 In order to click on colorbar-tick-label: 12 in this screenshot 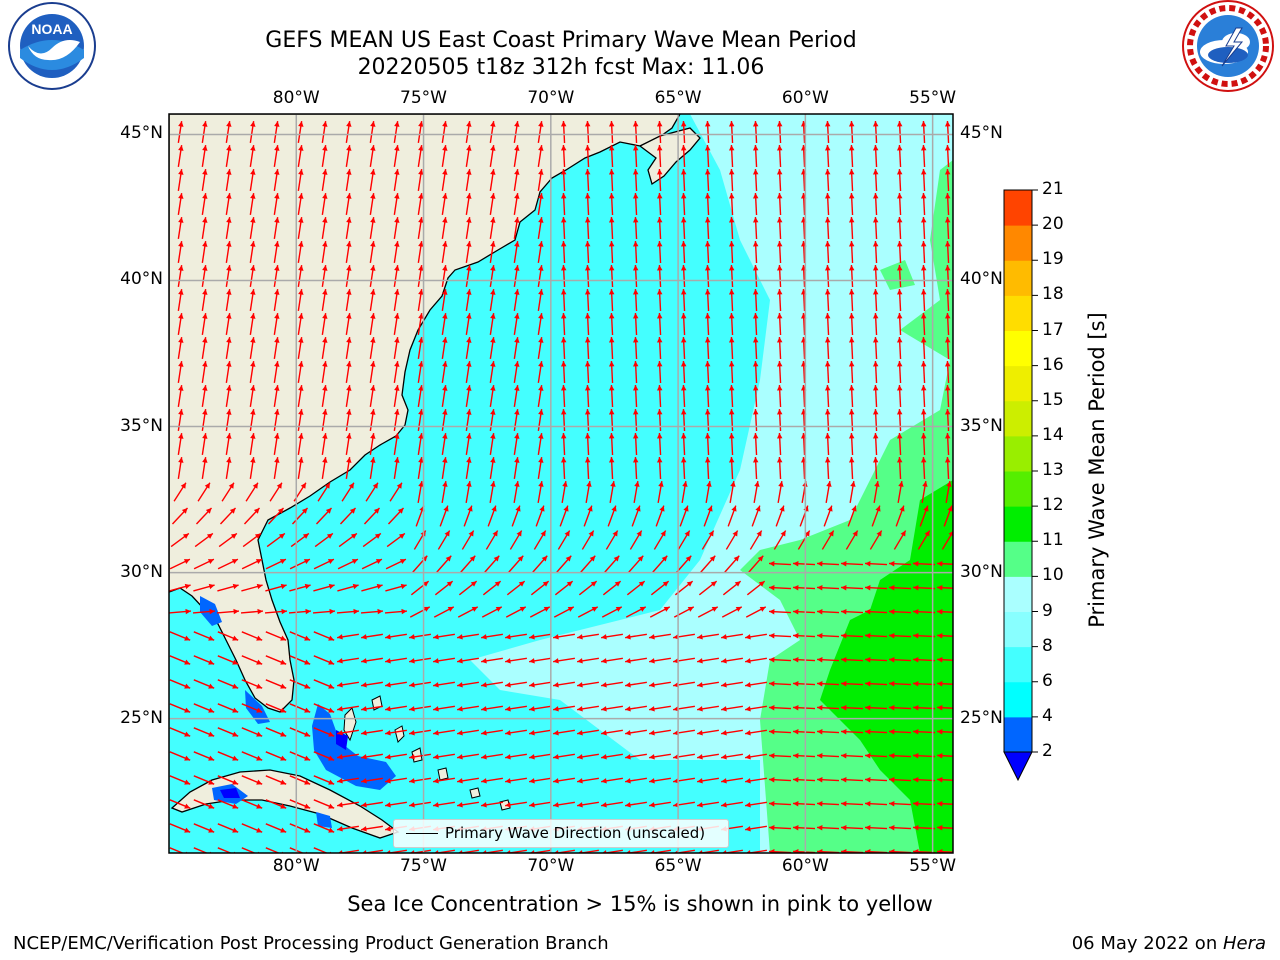, I will do `click(1053, 505)`.